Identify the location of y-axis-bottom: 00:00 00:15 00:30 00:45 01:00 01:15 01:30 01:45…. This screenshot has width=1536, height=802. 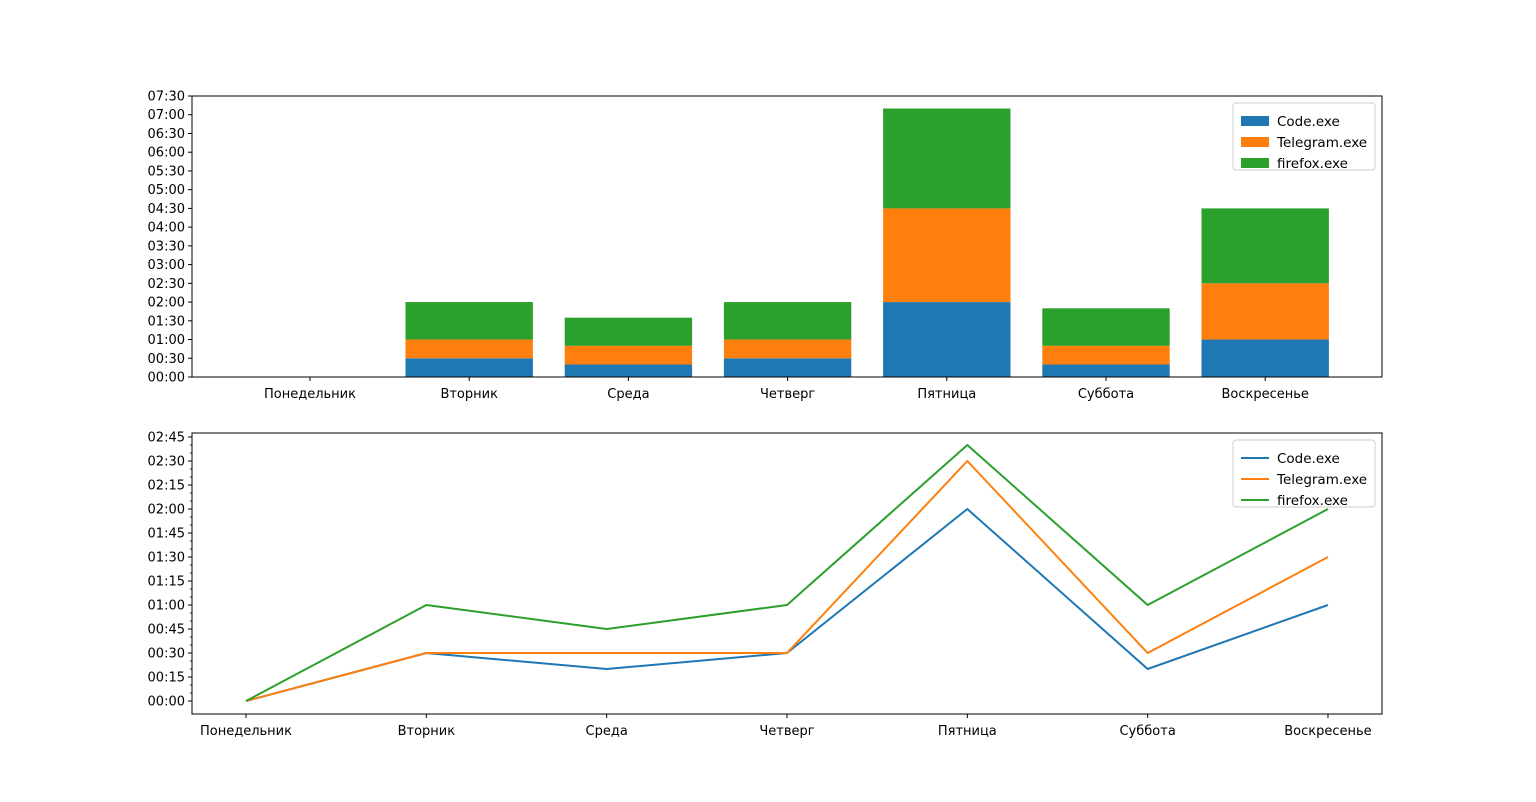
(170, 570).